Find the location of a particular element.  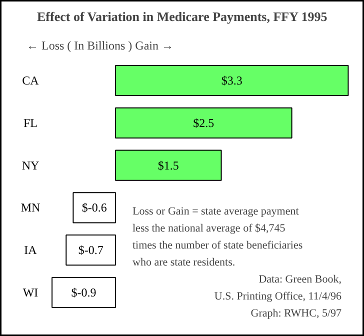

y-tick-label: IA is located at coordinates (31, 250).